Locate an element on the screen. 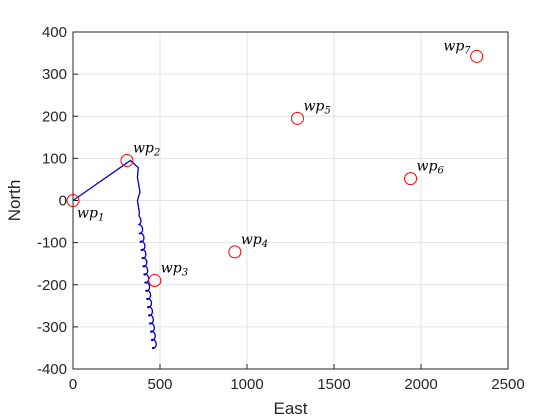 The width and height of the screenshot is (560, 420). waypoint-label-subscript: 1 is located at coordinates (101, 218).